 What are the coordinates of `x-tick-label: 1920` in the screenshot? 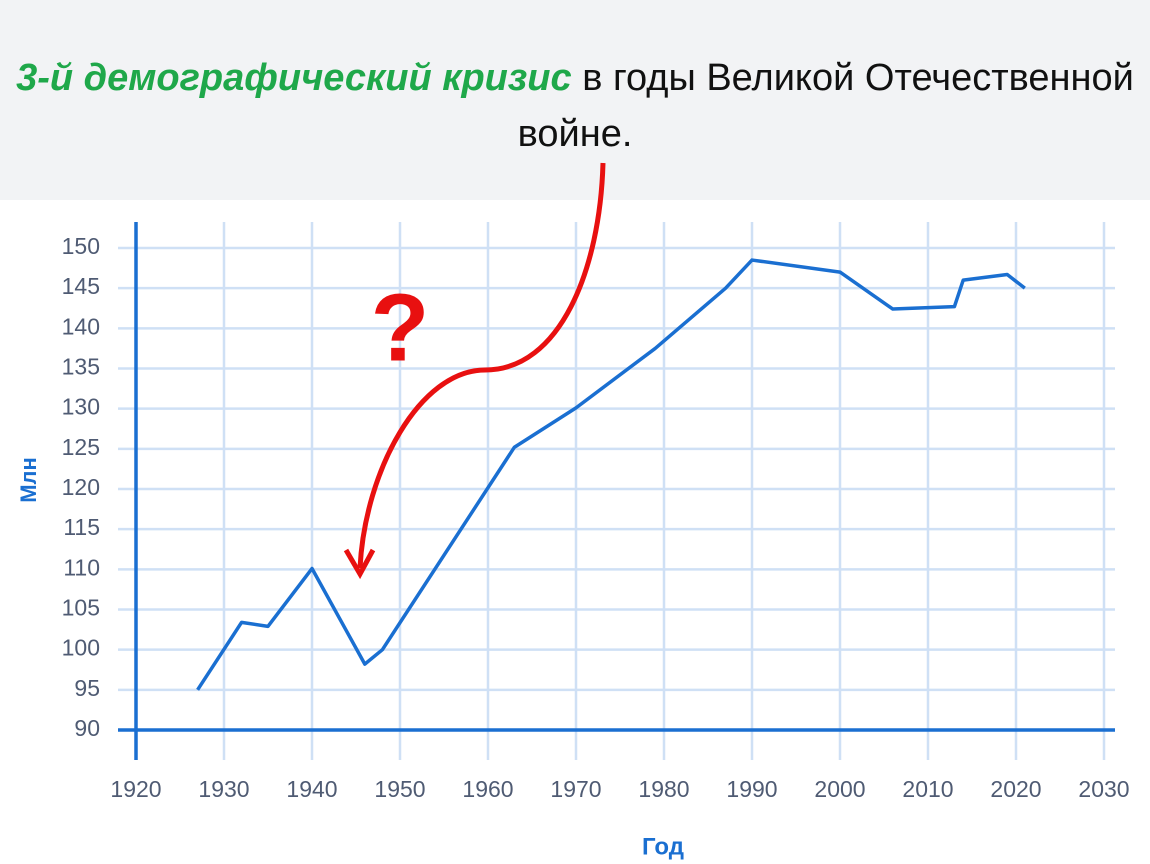 It's located at (135, 789).